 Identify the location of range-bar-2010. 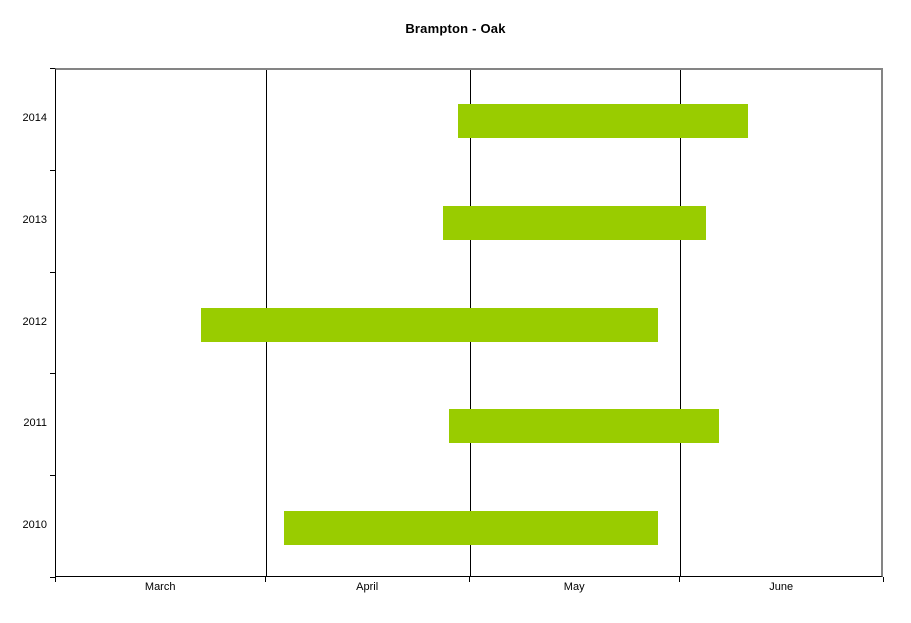
(471, 528).